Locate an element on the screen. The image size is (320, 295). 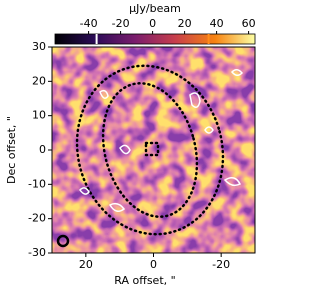
x-tick-label: 0 is located at coordinates (153, 264).